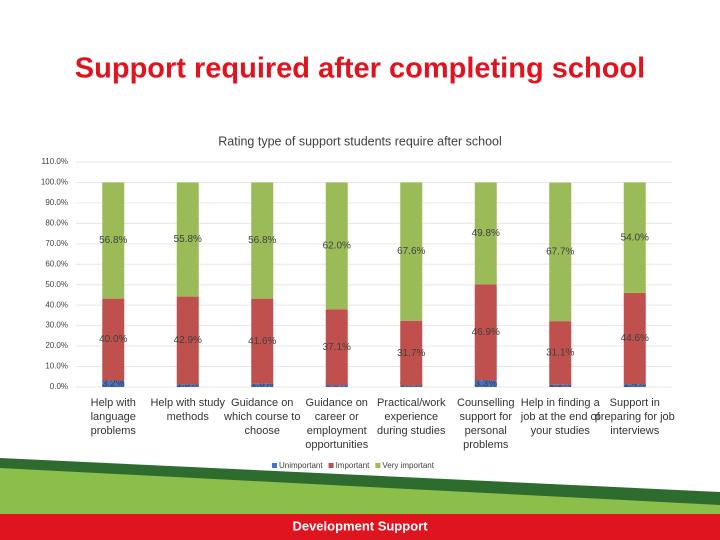  What do you see at coordinates (59, 386) in the screenshot?
I see `y-tick-label: 0.0%` at bounding box center [59, 386].